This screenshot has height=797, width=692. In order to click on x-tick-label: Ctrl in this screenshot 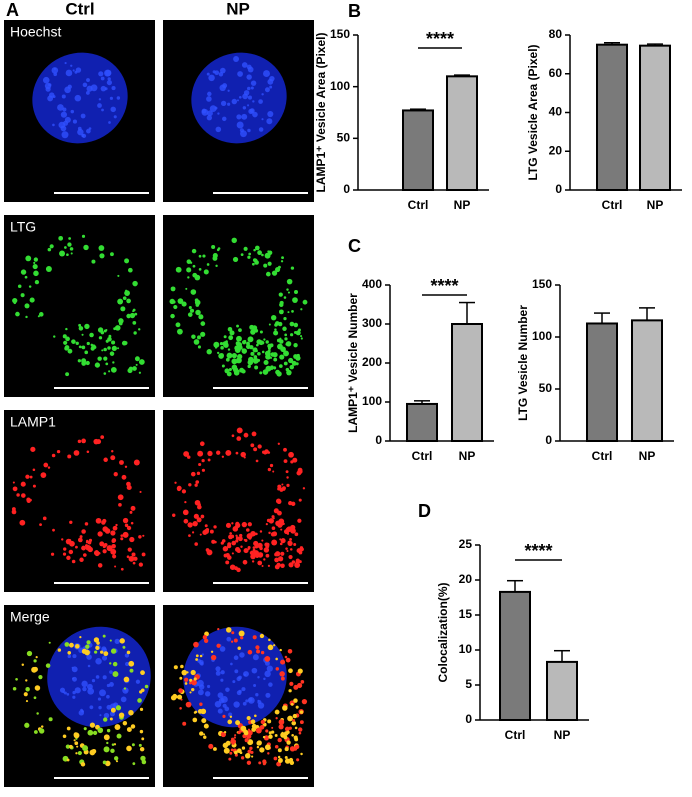, I will do `click(418, 205)`.